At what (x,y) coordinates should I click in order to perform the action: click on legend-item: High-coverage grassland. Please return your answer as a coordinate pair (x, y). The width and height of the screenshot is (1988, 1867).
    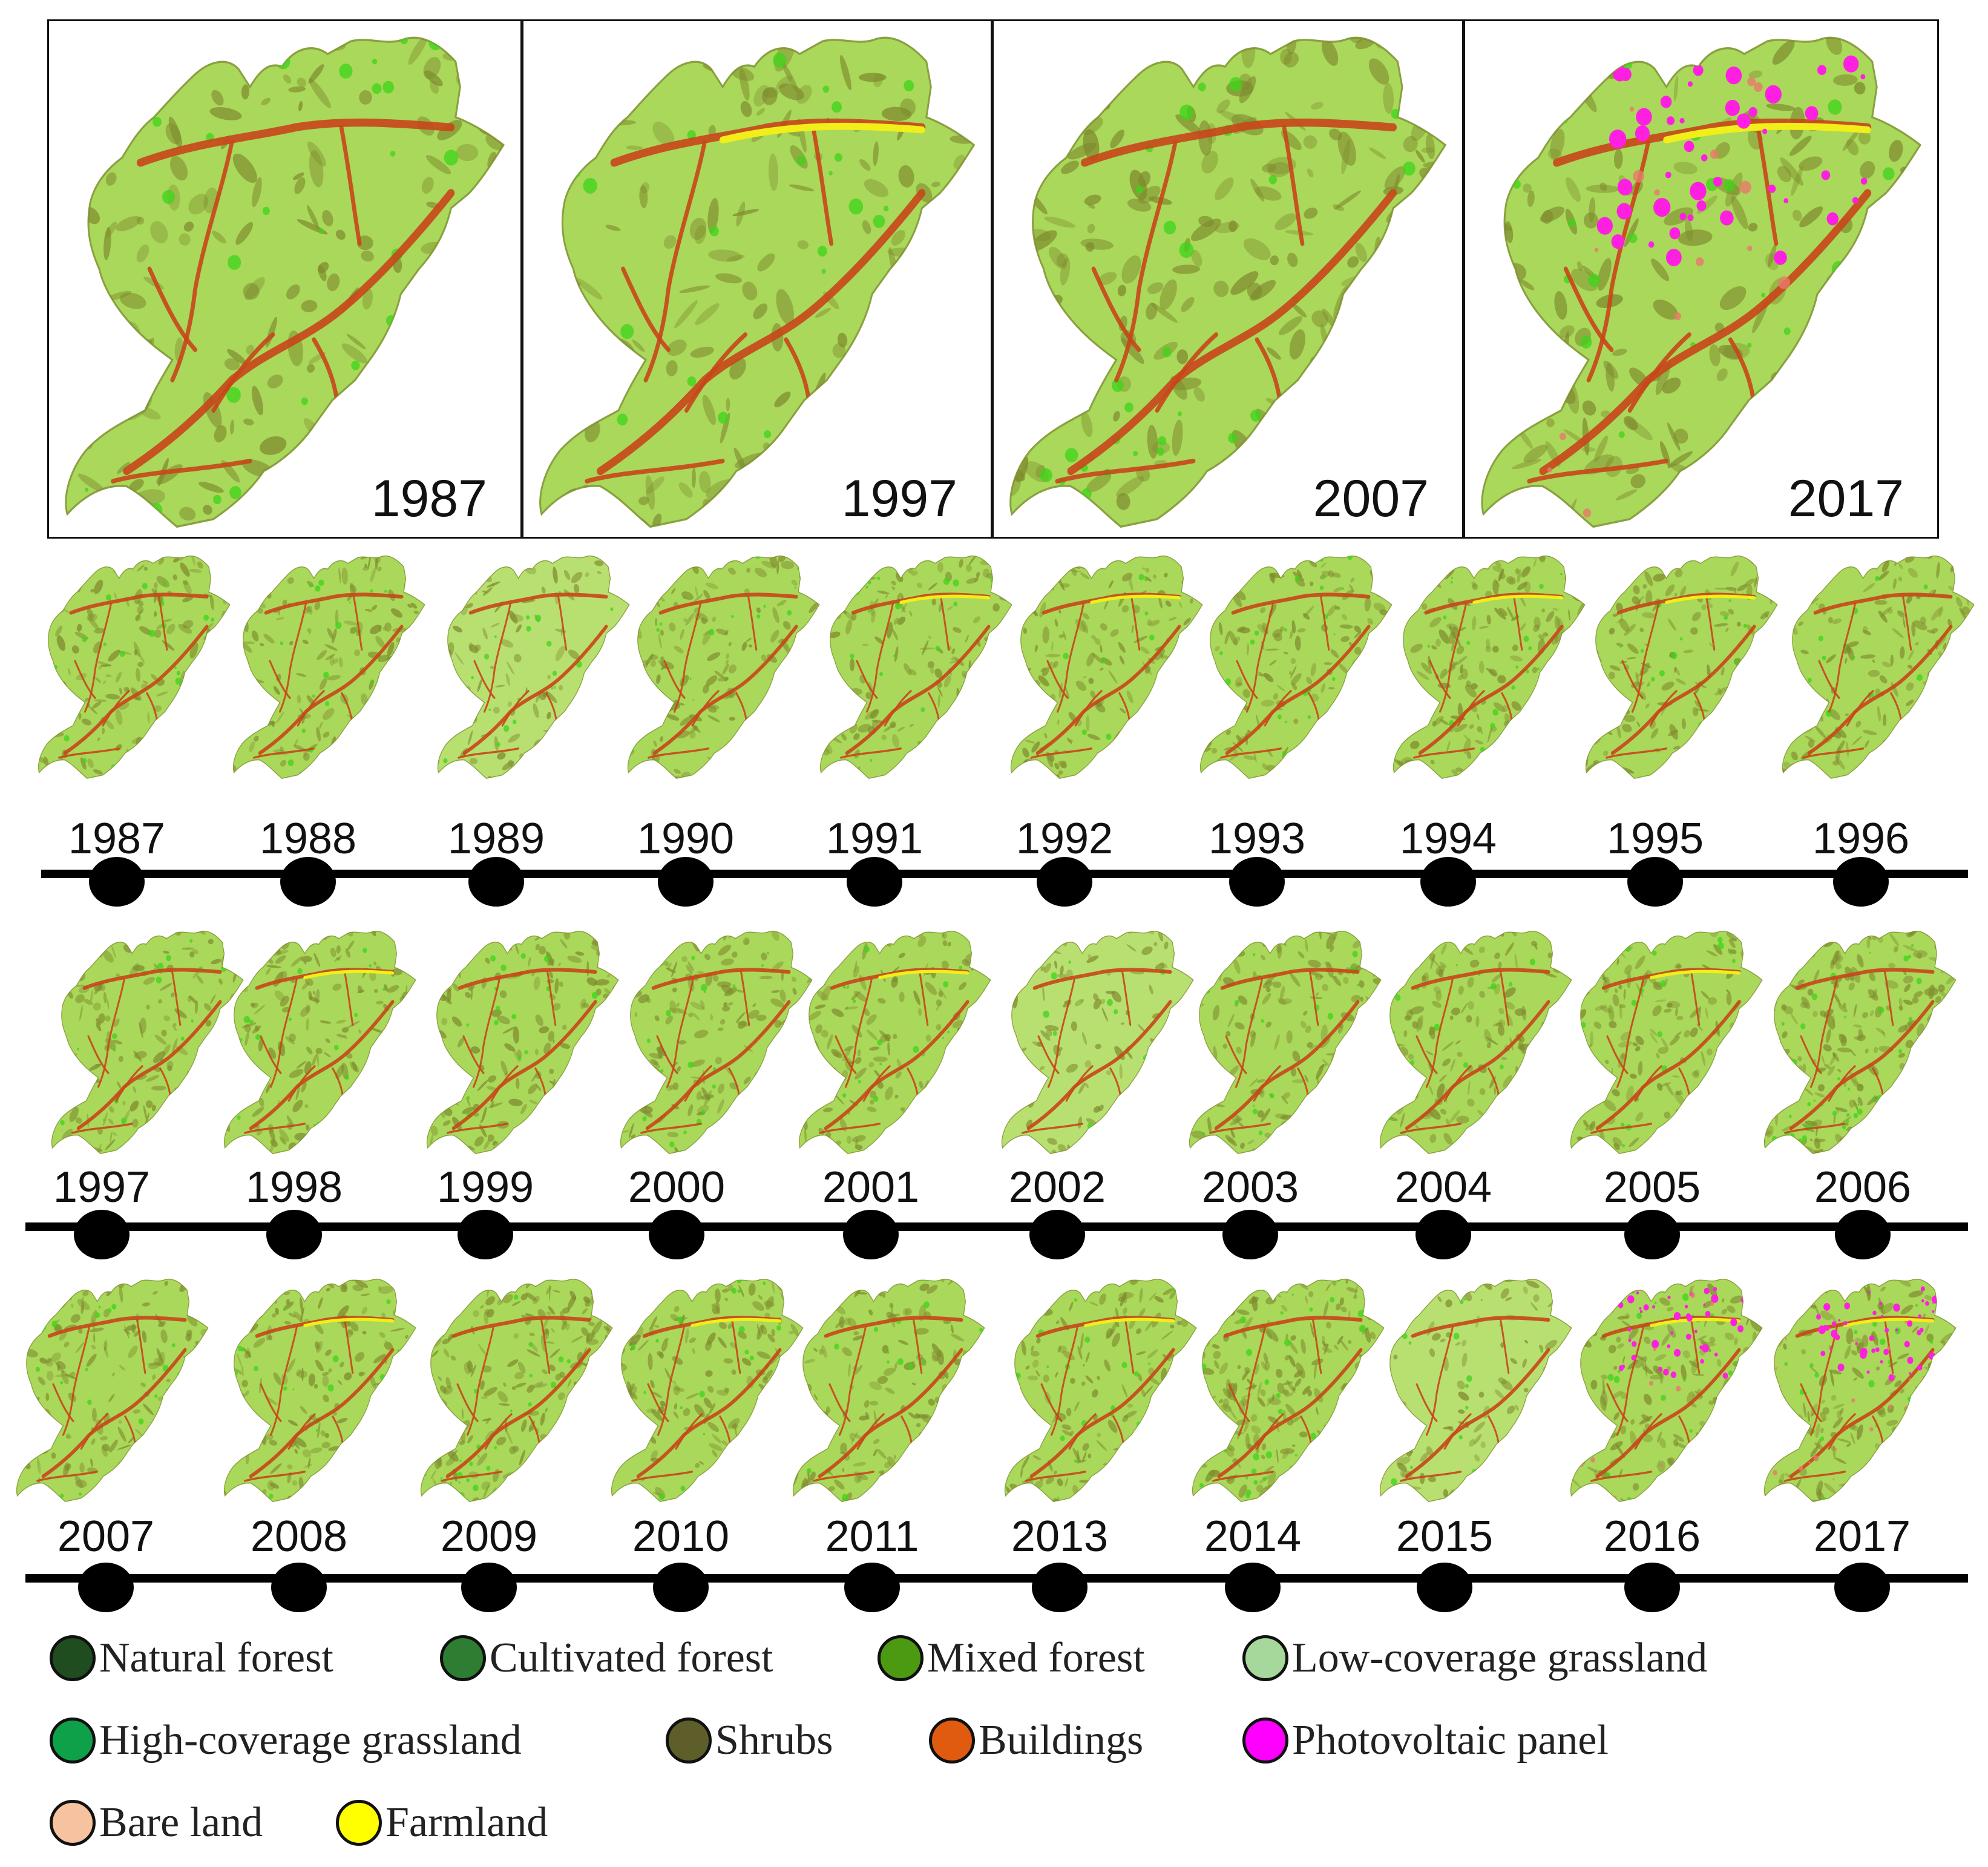
    Looking at the image, I should click on (286, 1740).